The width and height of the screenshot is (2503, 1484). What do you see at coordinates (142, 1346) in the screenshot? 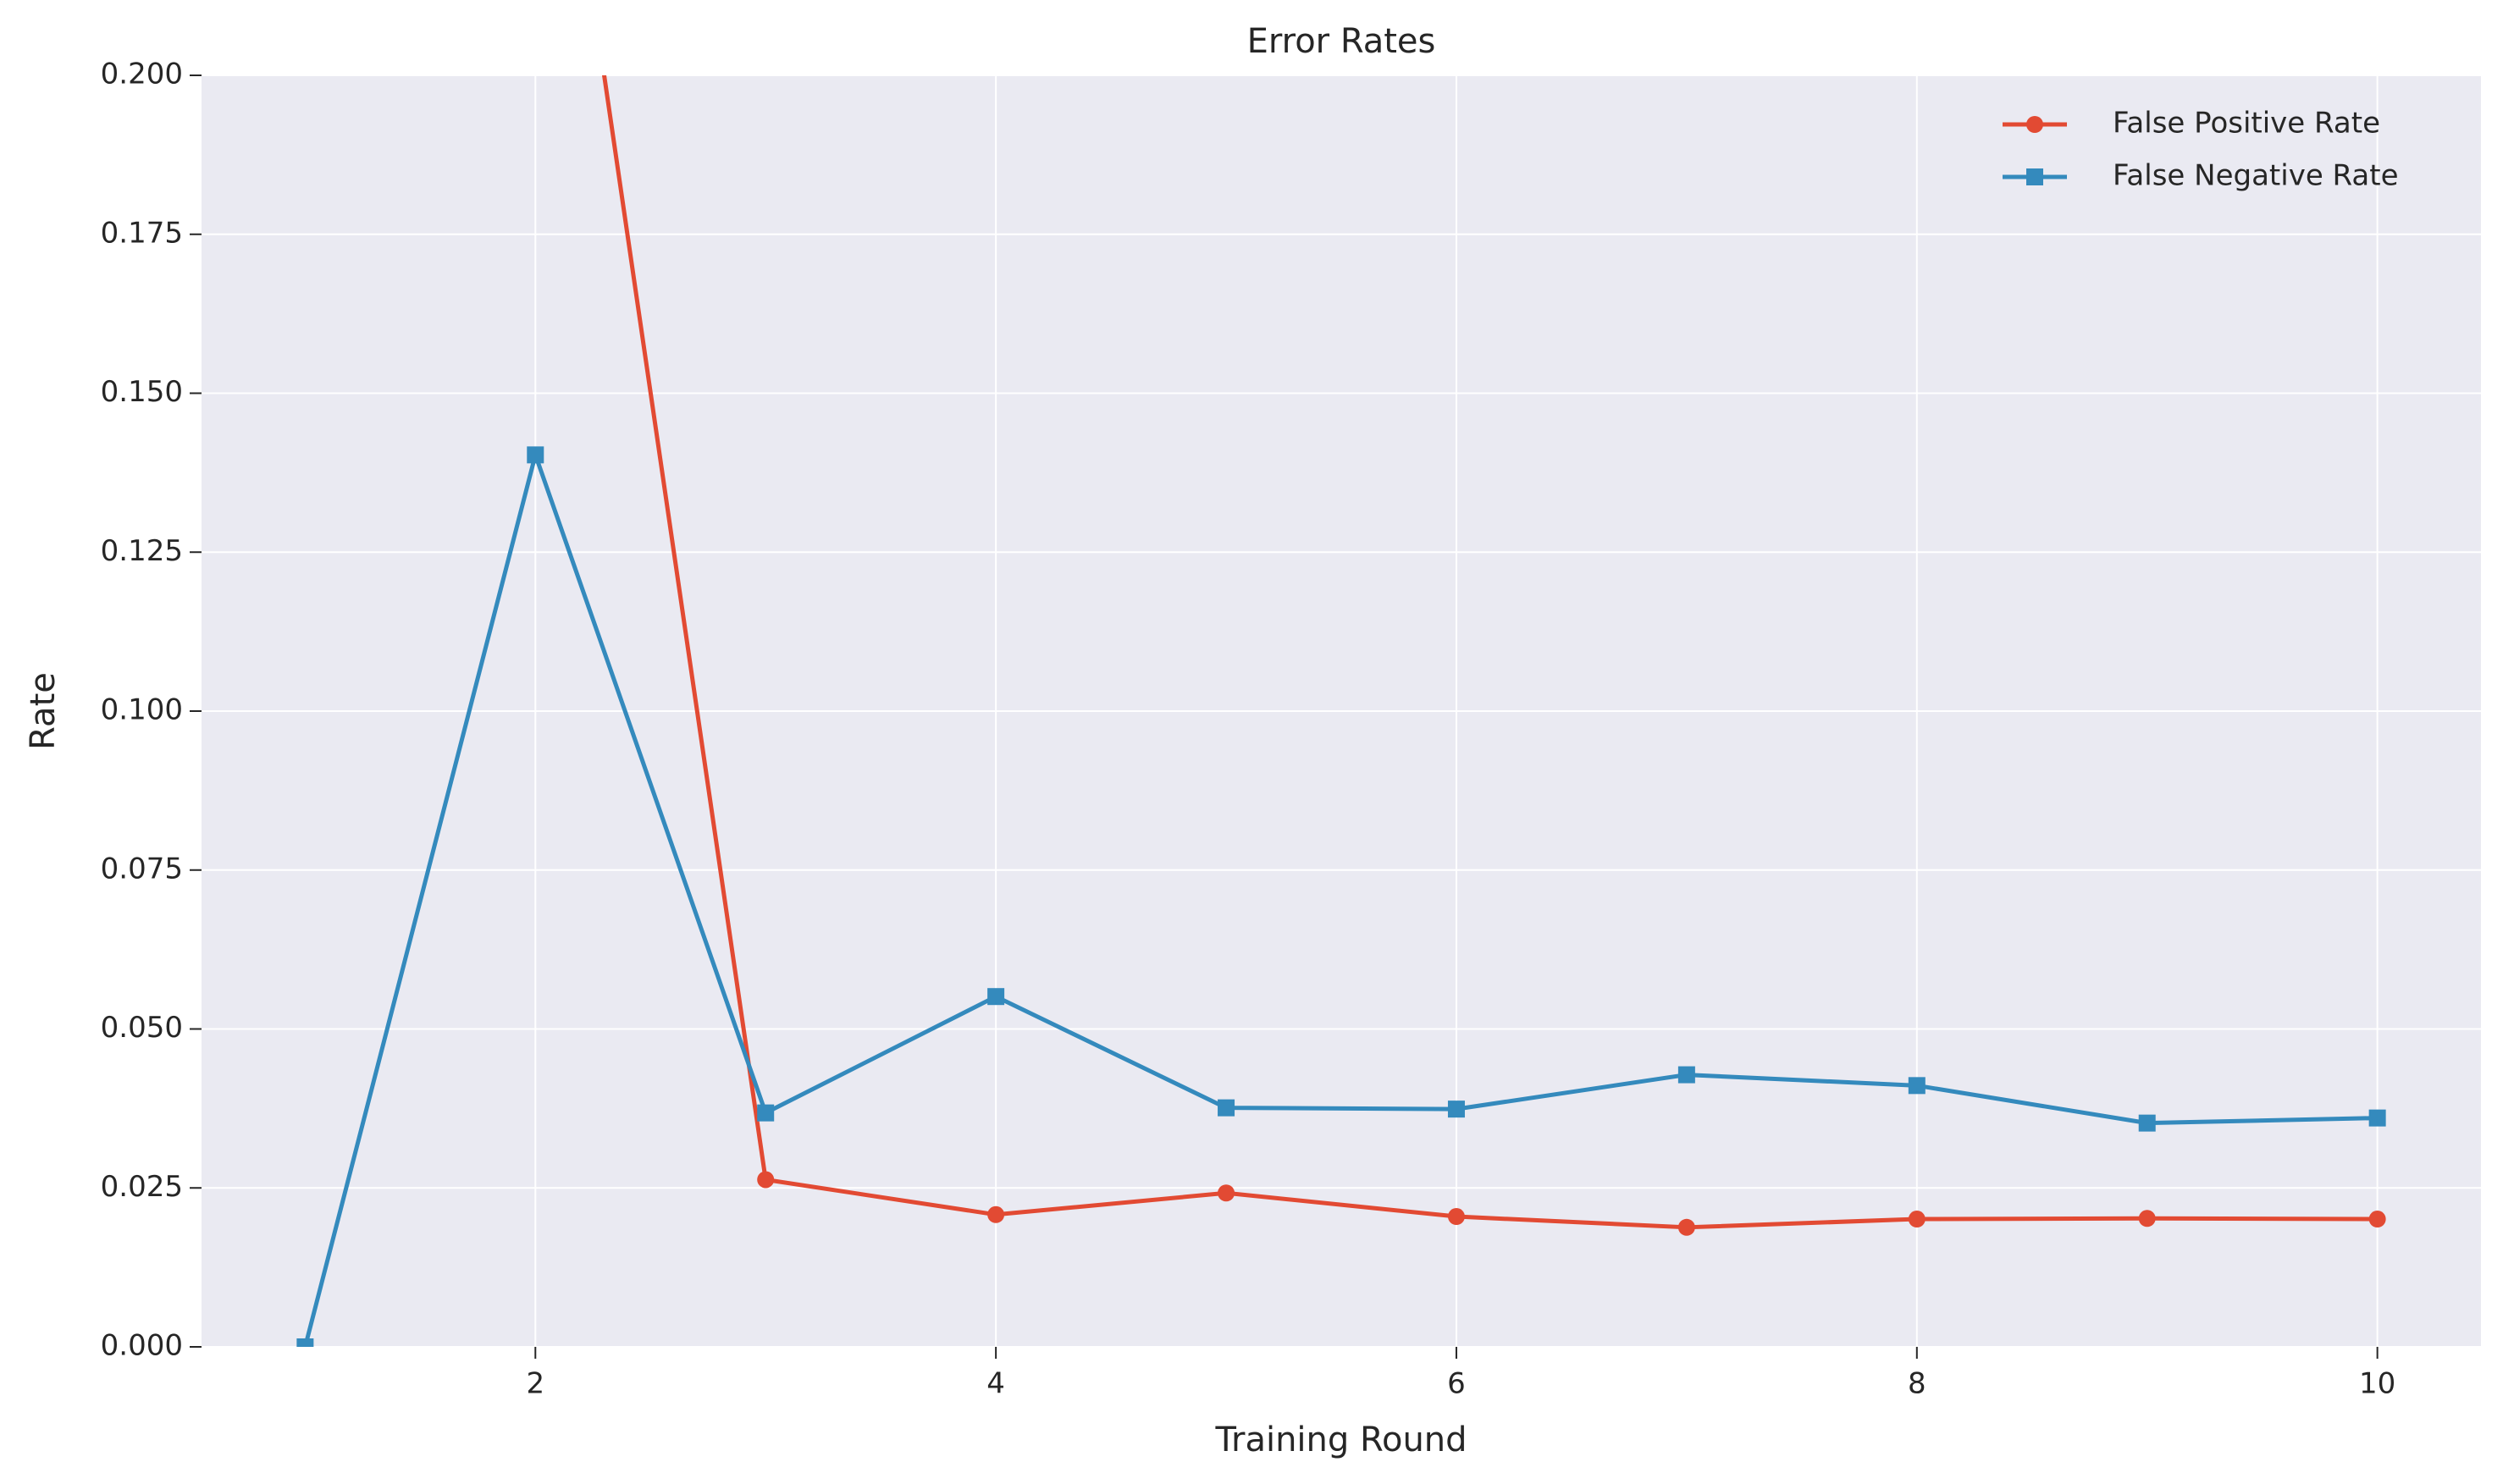
I see `y-tick-label: 0.000` at bounding box center [142, 1346].